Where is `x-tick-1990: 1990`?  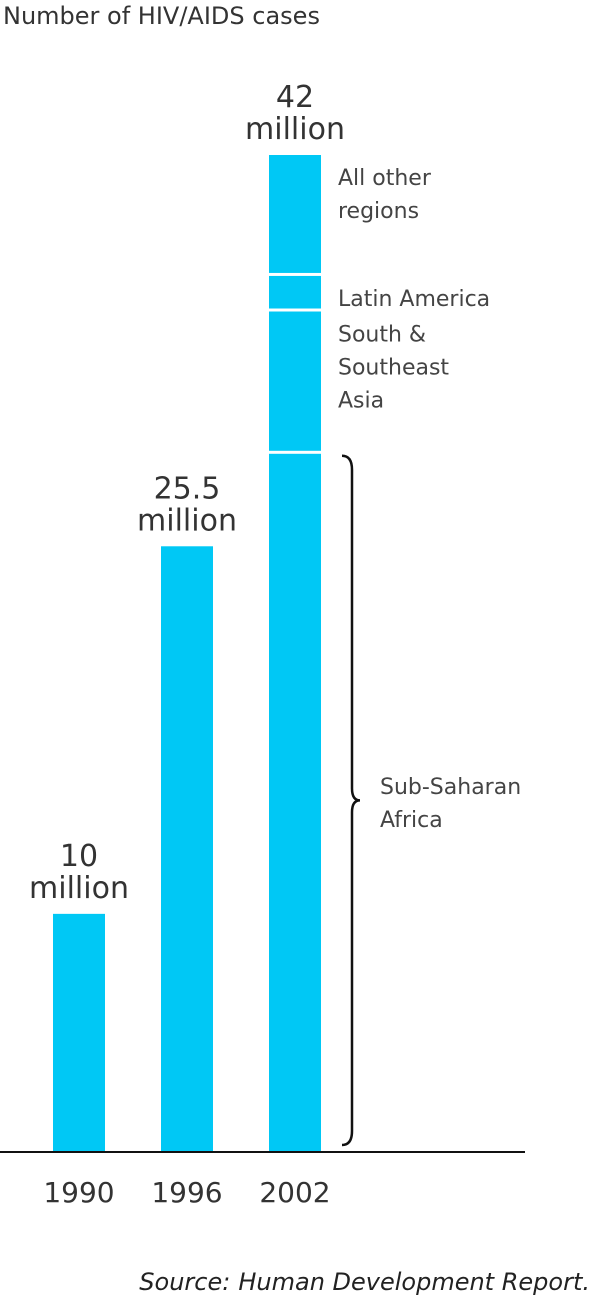 x-tick-1990: 1990 is located at coordinates (78, 1192).